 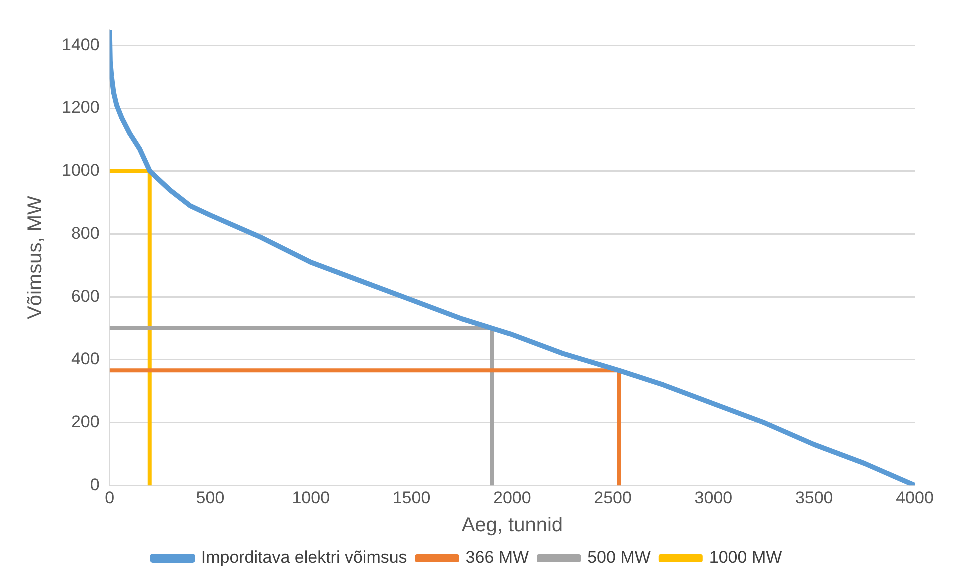 I want to click on x-tick-label: 0, so click(x=110, y=498).